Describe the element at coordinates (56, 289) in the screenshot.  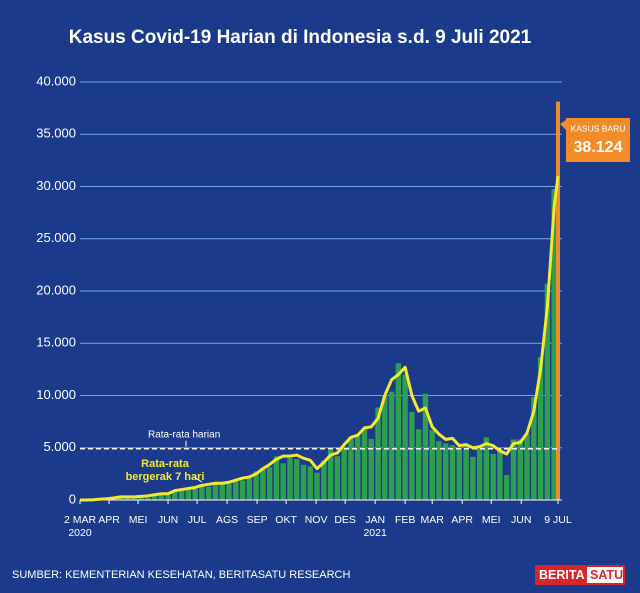
I see `y-tick-label: 20.000` at that location.